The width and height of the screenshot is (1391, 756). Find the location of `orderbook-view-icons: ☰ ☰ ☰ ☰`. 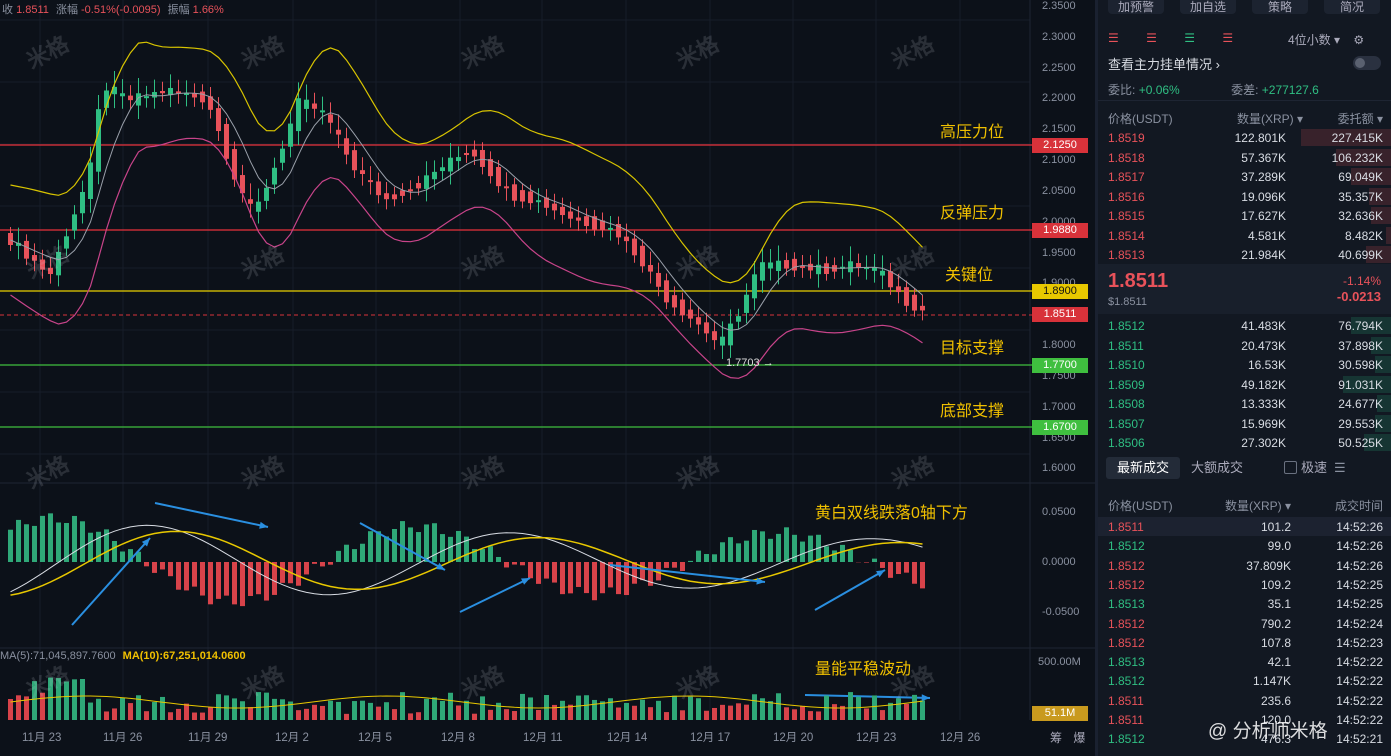

orderbook-view-icons: ☰ ☰ ☰ ☰ is located at coordinates (1170, 38).